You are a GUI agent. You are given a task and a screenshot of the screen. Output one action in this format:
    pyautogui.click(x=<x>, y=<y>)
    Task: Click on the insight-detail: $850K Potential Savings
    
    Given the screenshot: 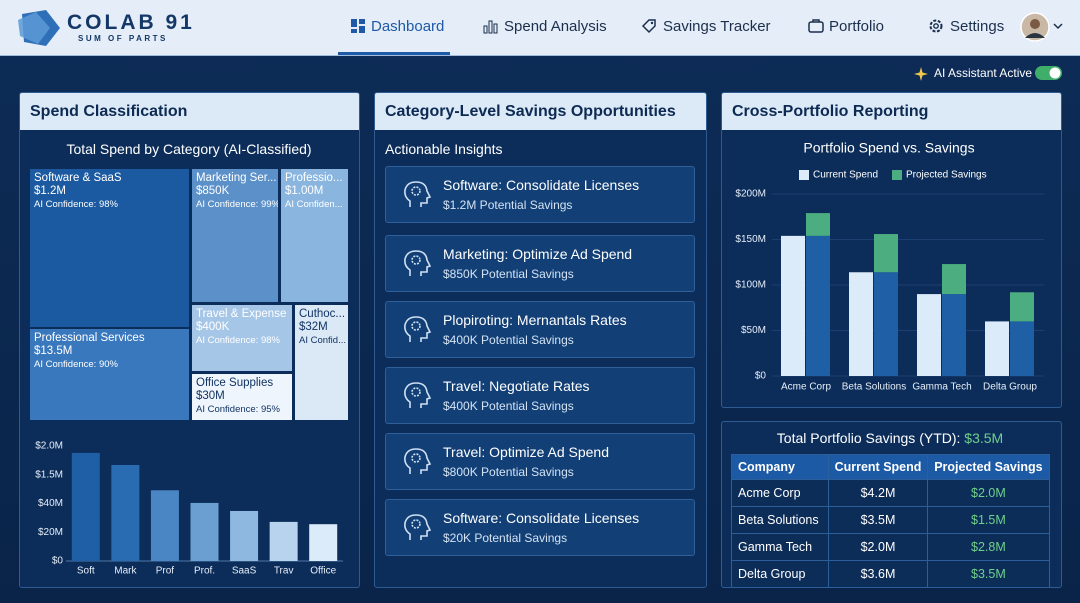 What is the action you would take?
    pyautogui.click(x=508, y=274)
    